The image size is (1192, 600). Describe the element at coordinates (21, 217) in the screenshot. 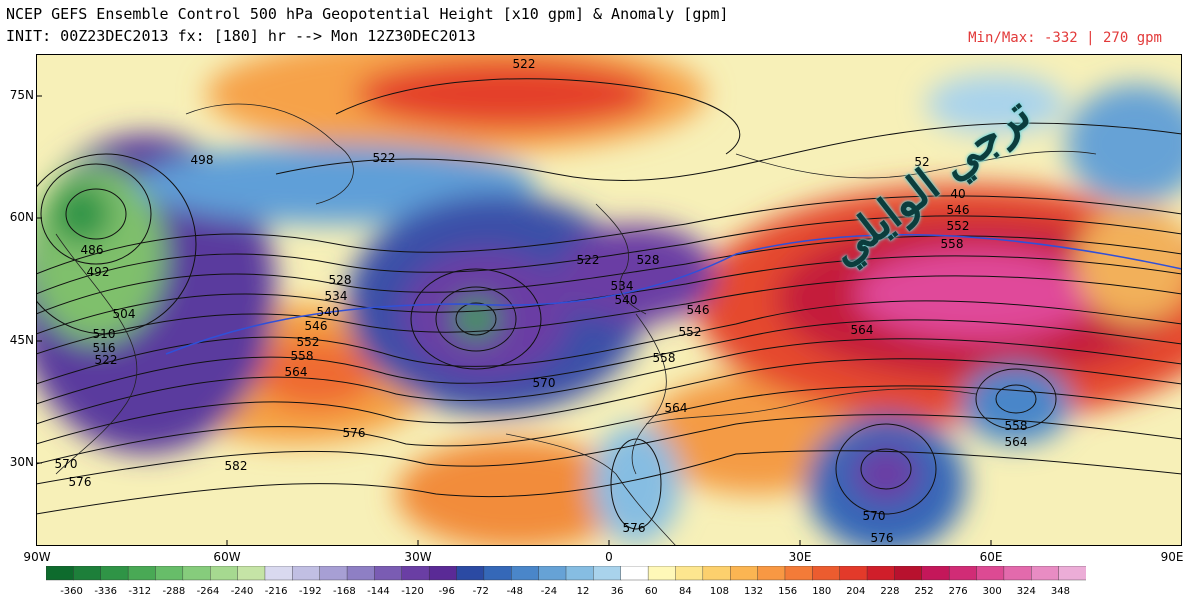

I see `lat-label-60n: 60N` at that location.